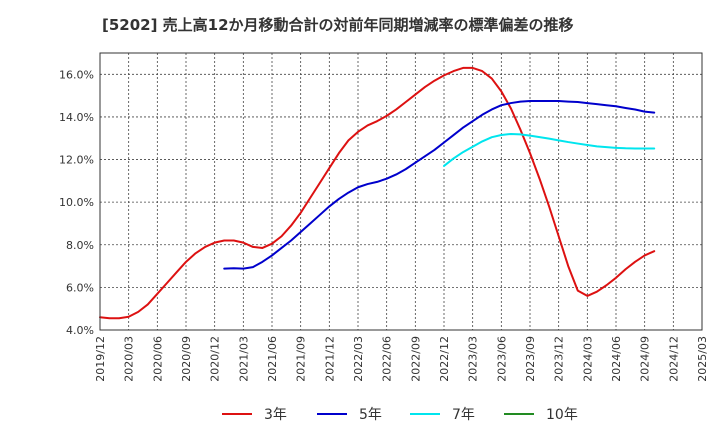 This screenshot has height=440, width=720. I want to click on x-tick-label: 2023/12, so click(559, 359).